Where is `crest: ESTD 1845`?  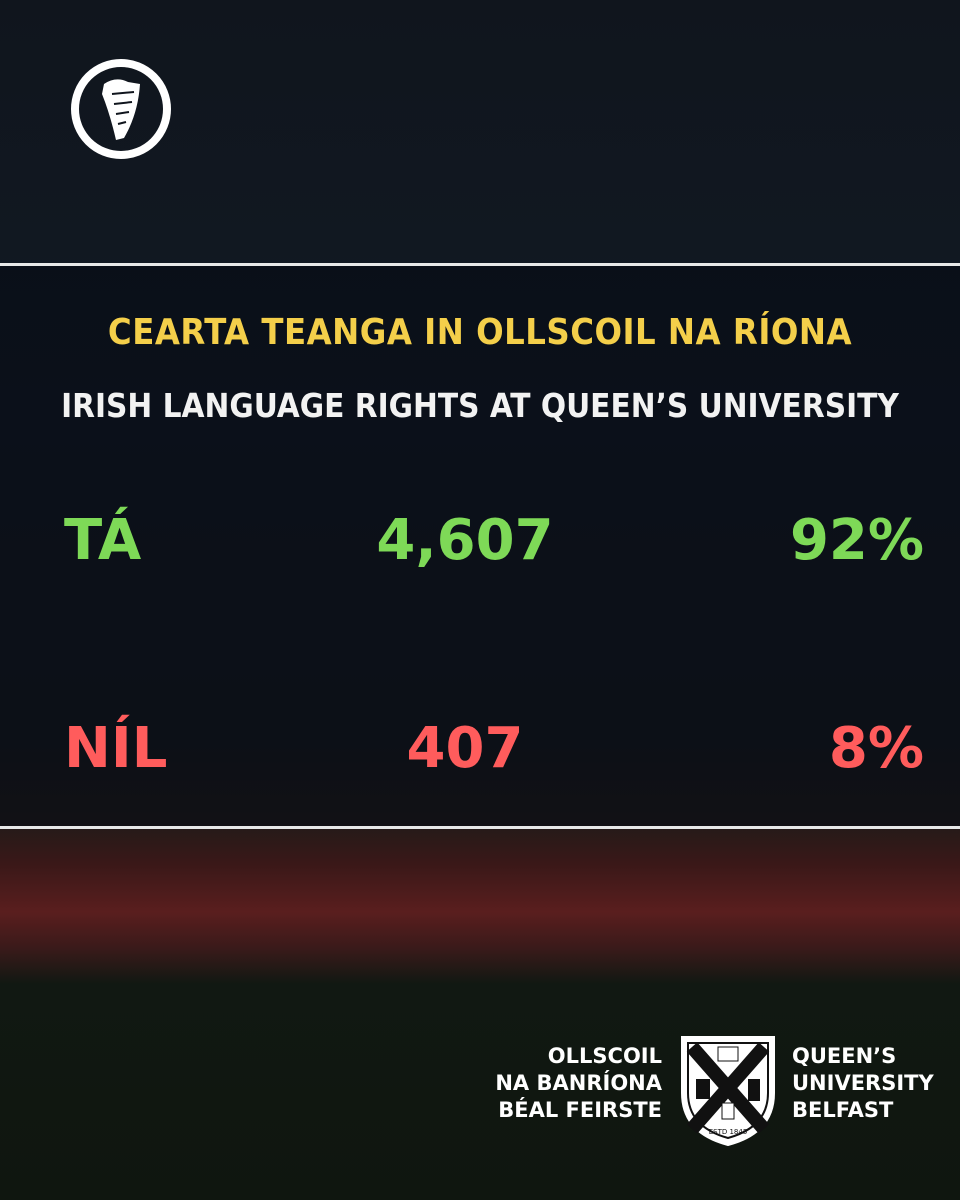 crest: ESTD 1845 is located at coordinates (728, 1091).